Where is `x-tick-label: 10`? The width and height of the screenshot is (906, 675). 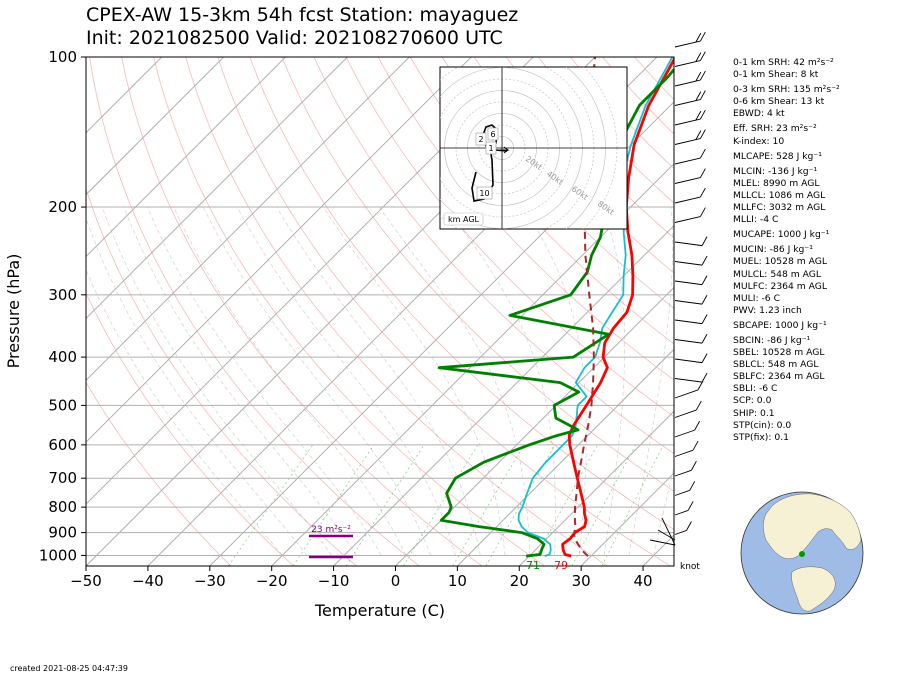
x-tick-label: 10 is located at coordinates (457, 581).